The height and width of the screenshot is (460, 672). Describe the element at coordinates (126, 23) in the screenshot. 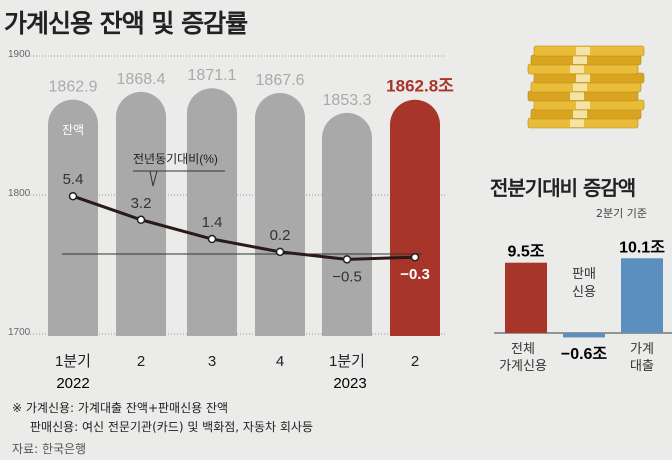

I see `chart-title: 가계신용 잔액 및 증감률` at that location.